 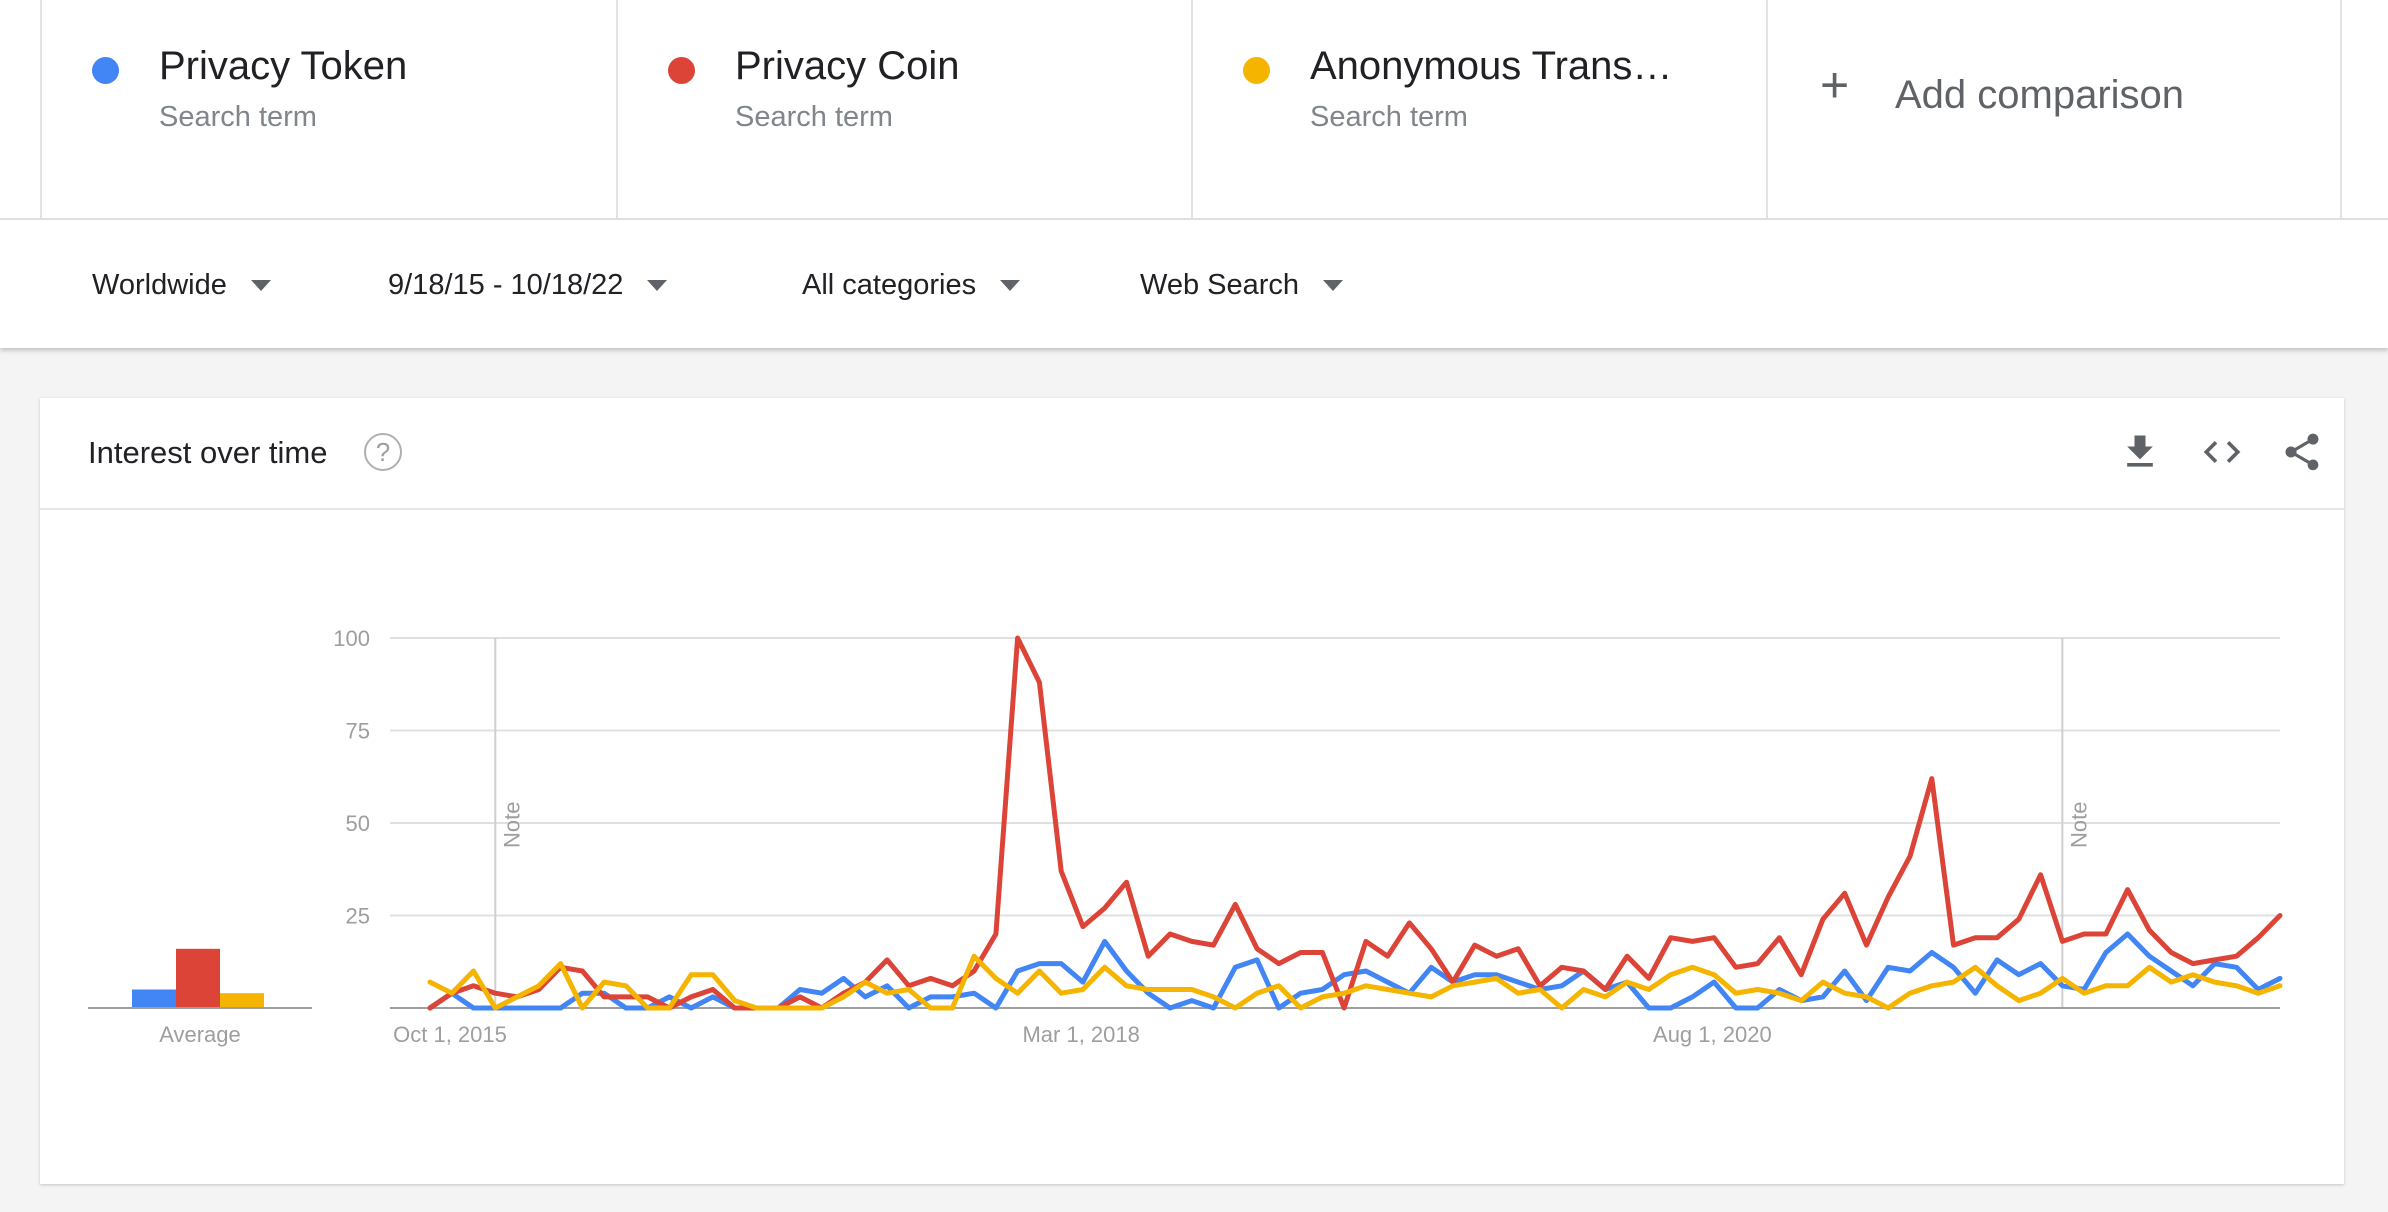 I want to click on share-icon, so click(x=2302, y=452).